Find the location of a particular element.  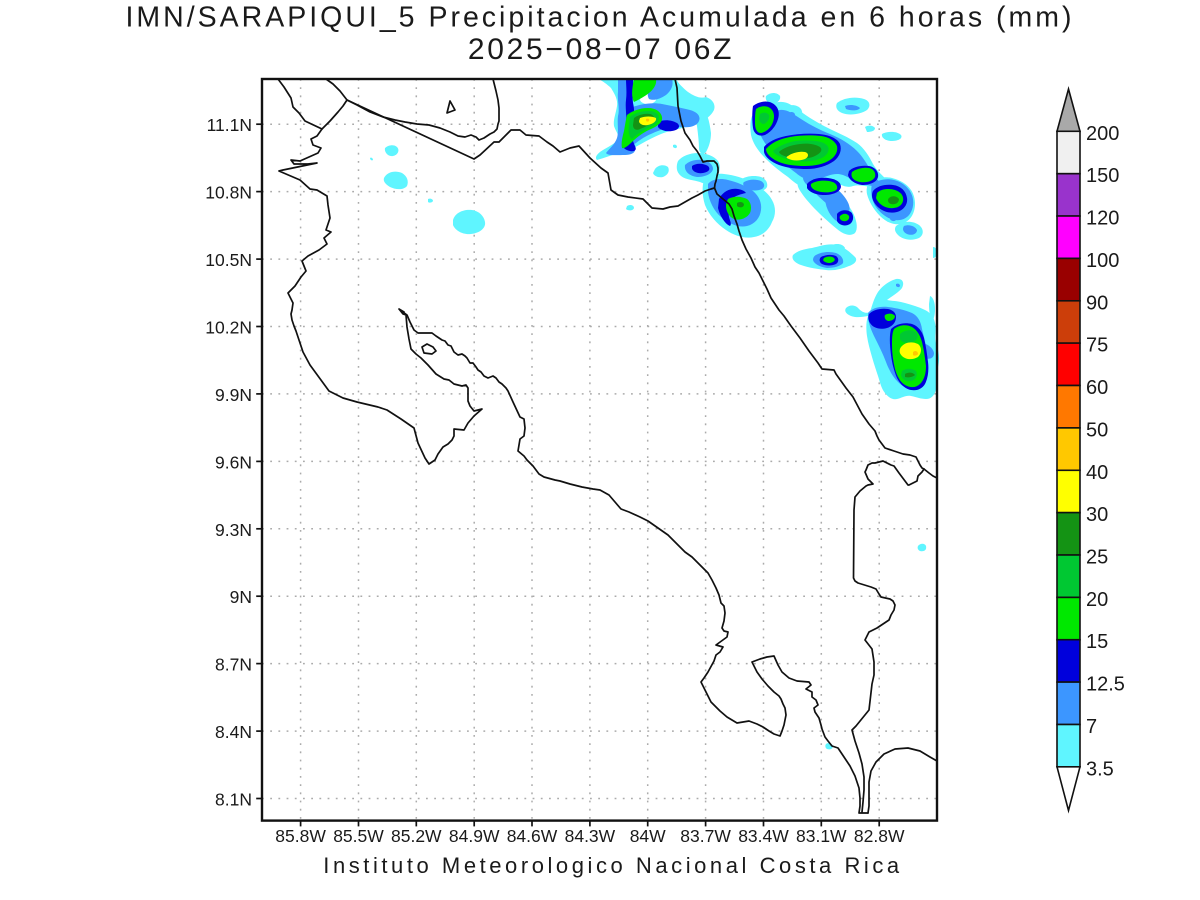

svg-text: 82.8W is located at coordinates (879, 836).